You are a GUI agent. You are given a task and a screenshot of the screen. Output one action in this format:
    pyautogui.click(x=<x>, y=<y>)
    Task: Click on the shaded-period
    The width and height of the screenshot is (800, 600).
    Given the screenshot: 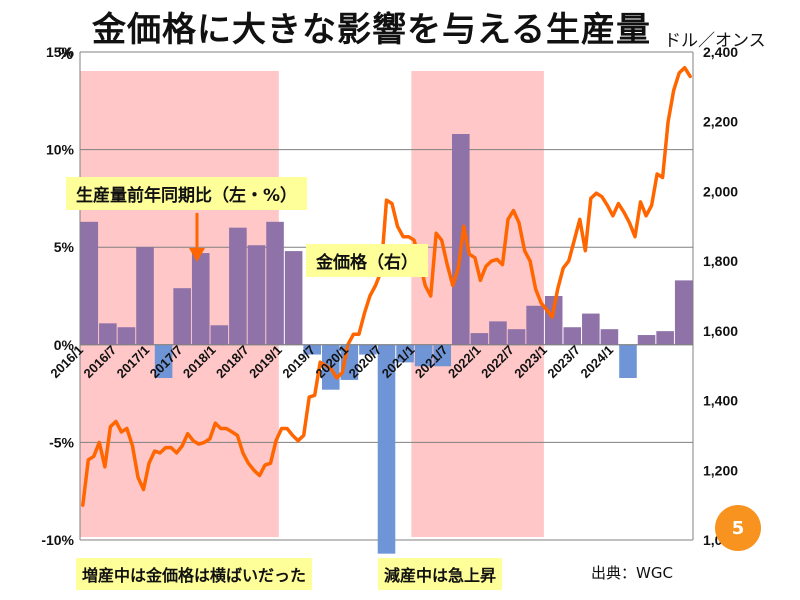 What is the action you would take?
    pyautogui.click(x=477, y=304)
    